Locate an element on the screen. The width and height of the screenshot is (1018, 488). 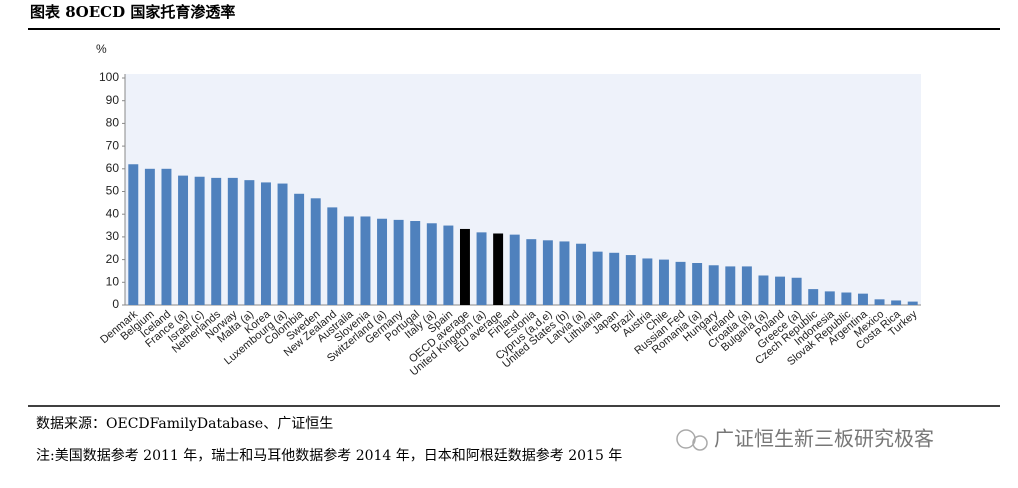
y-tick-label: 10 is located at coordinates (113, 281).